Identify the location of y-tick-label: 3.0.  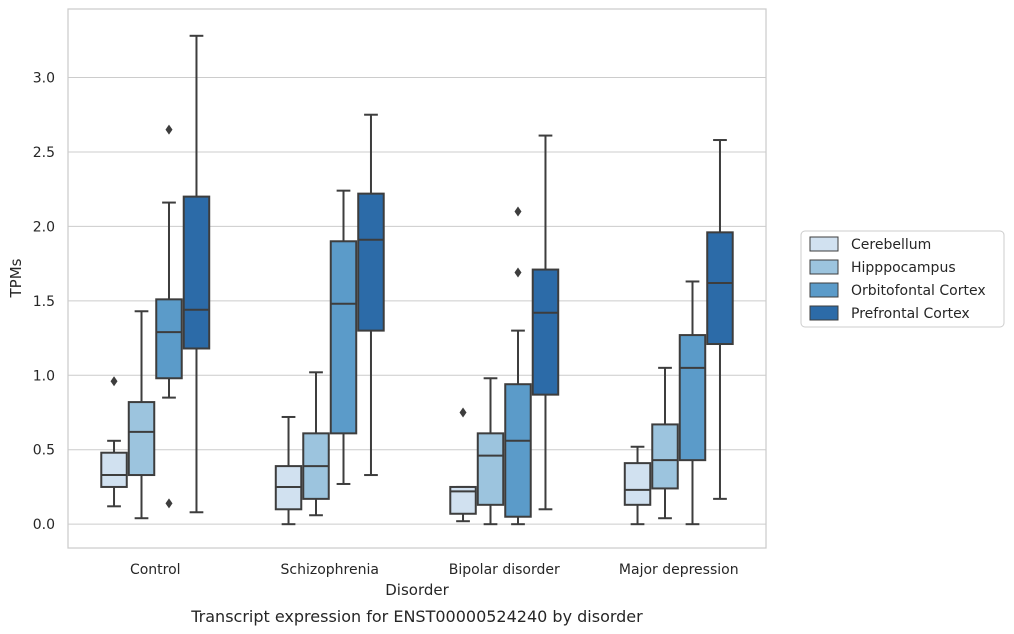
(44, 78).